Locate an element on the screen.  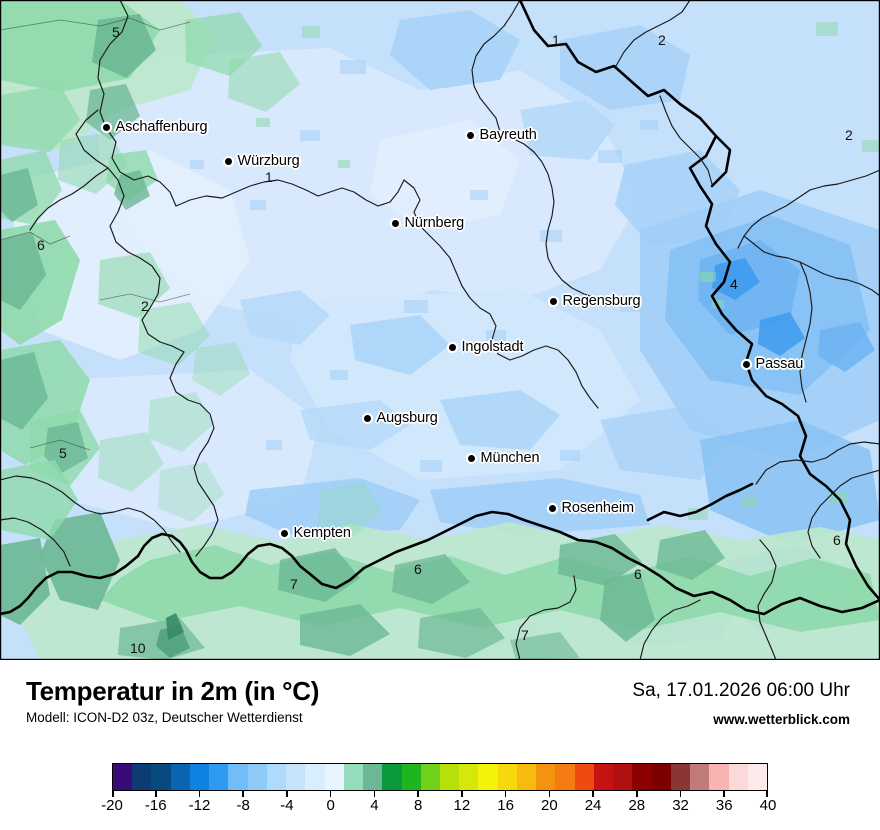
colorbar-swatches is located at coordinates (440, 777).